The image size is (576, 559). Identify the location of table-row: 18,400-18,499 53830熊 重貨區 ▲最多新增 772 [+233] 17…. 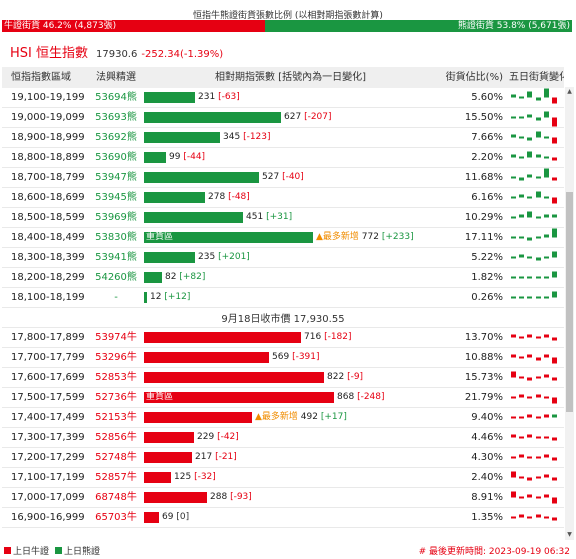
(283, 238).